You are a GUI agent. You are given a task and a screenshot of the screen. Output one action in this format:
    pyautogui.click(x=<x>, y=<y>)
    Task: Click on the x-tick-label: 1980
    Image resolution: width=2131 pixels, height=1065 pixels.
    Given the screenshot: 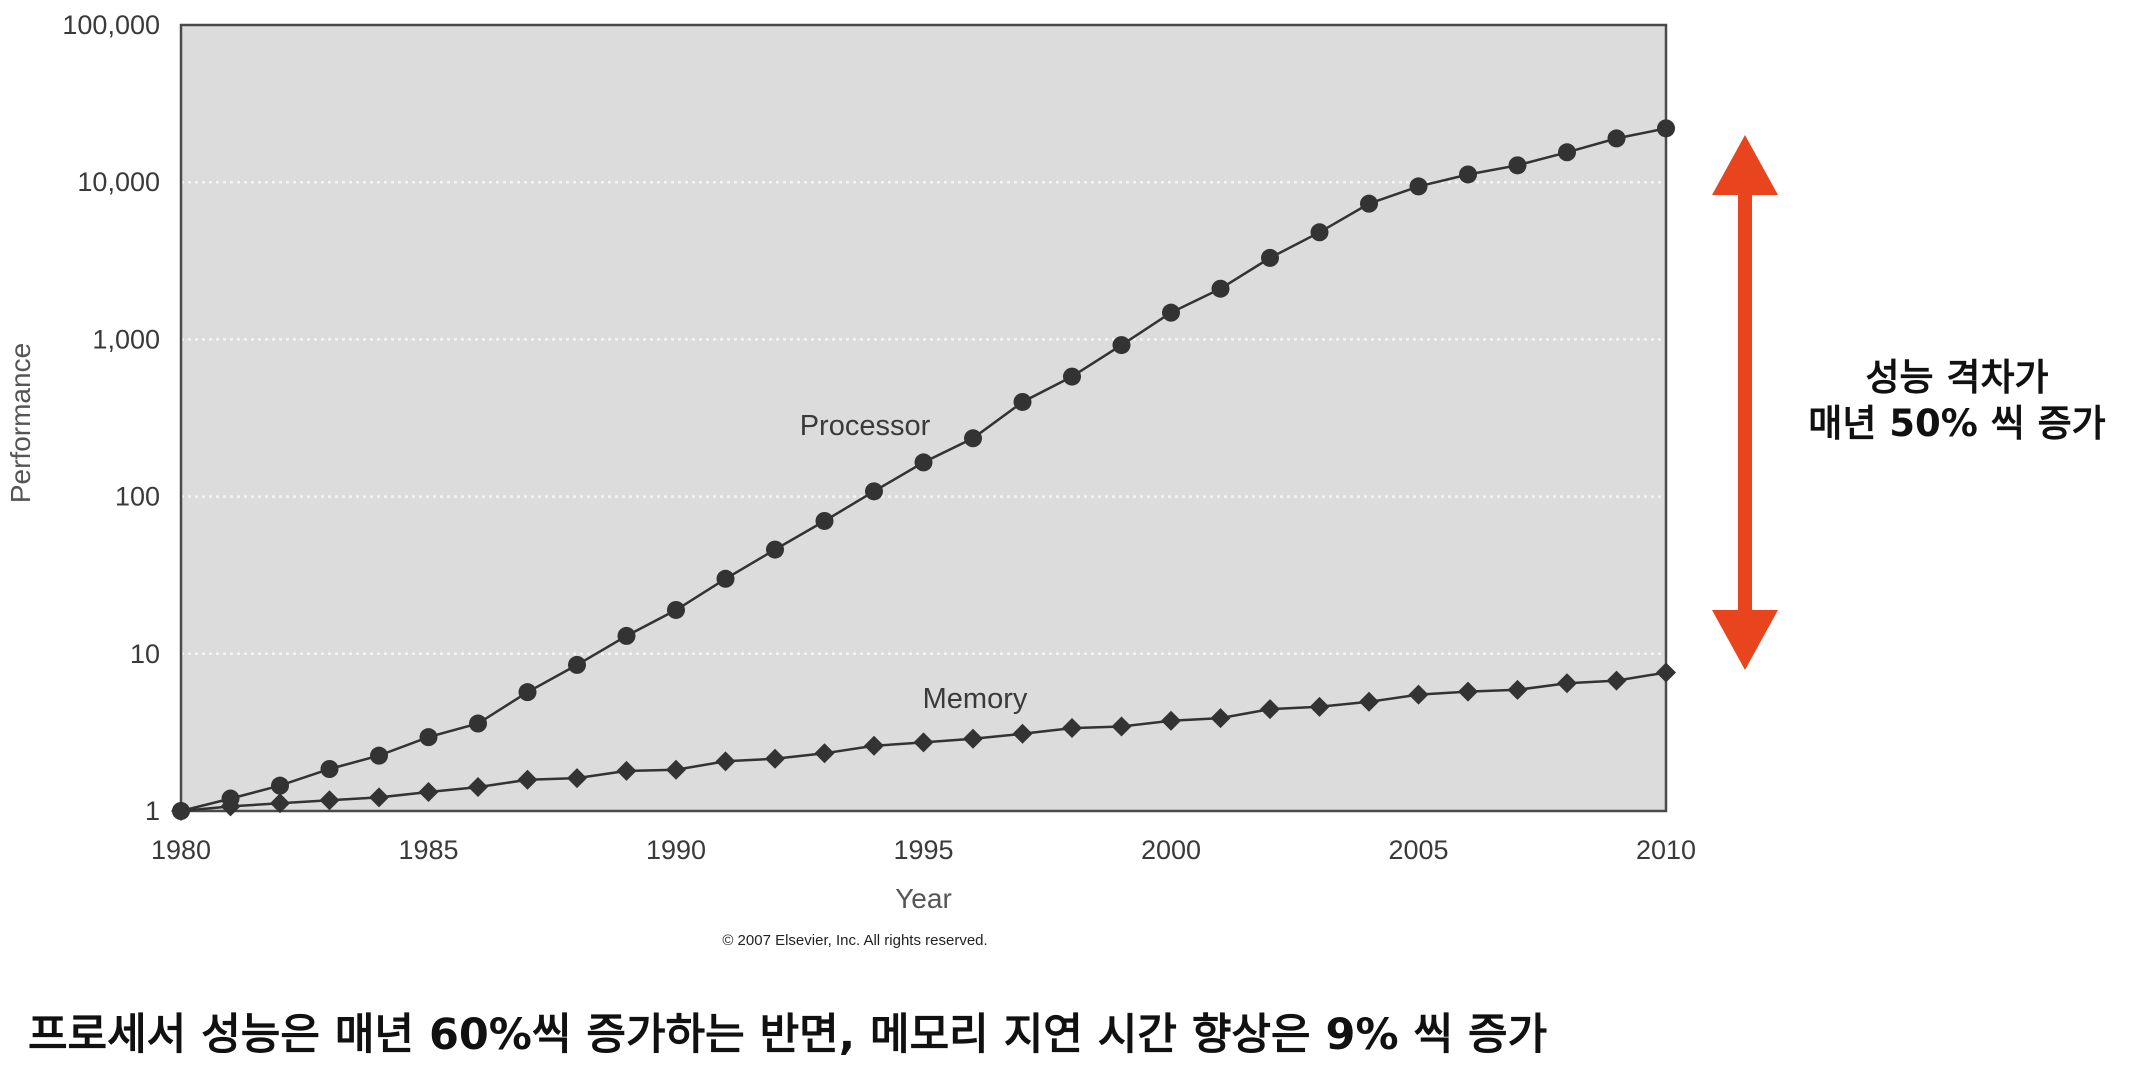 What is the action you would take?
    pyautogui.click(x=181, y=850)
    